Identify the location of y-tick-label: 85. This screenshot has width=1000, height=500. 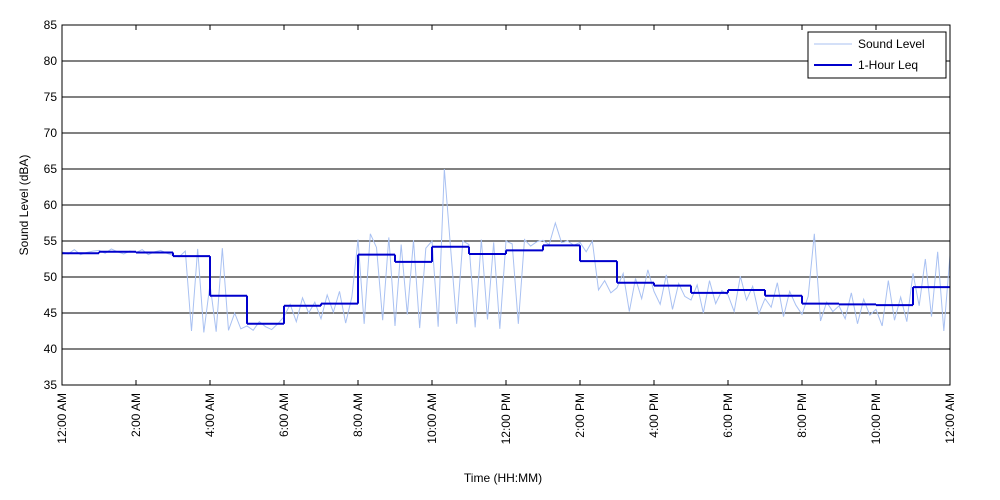
(51, 25).